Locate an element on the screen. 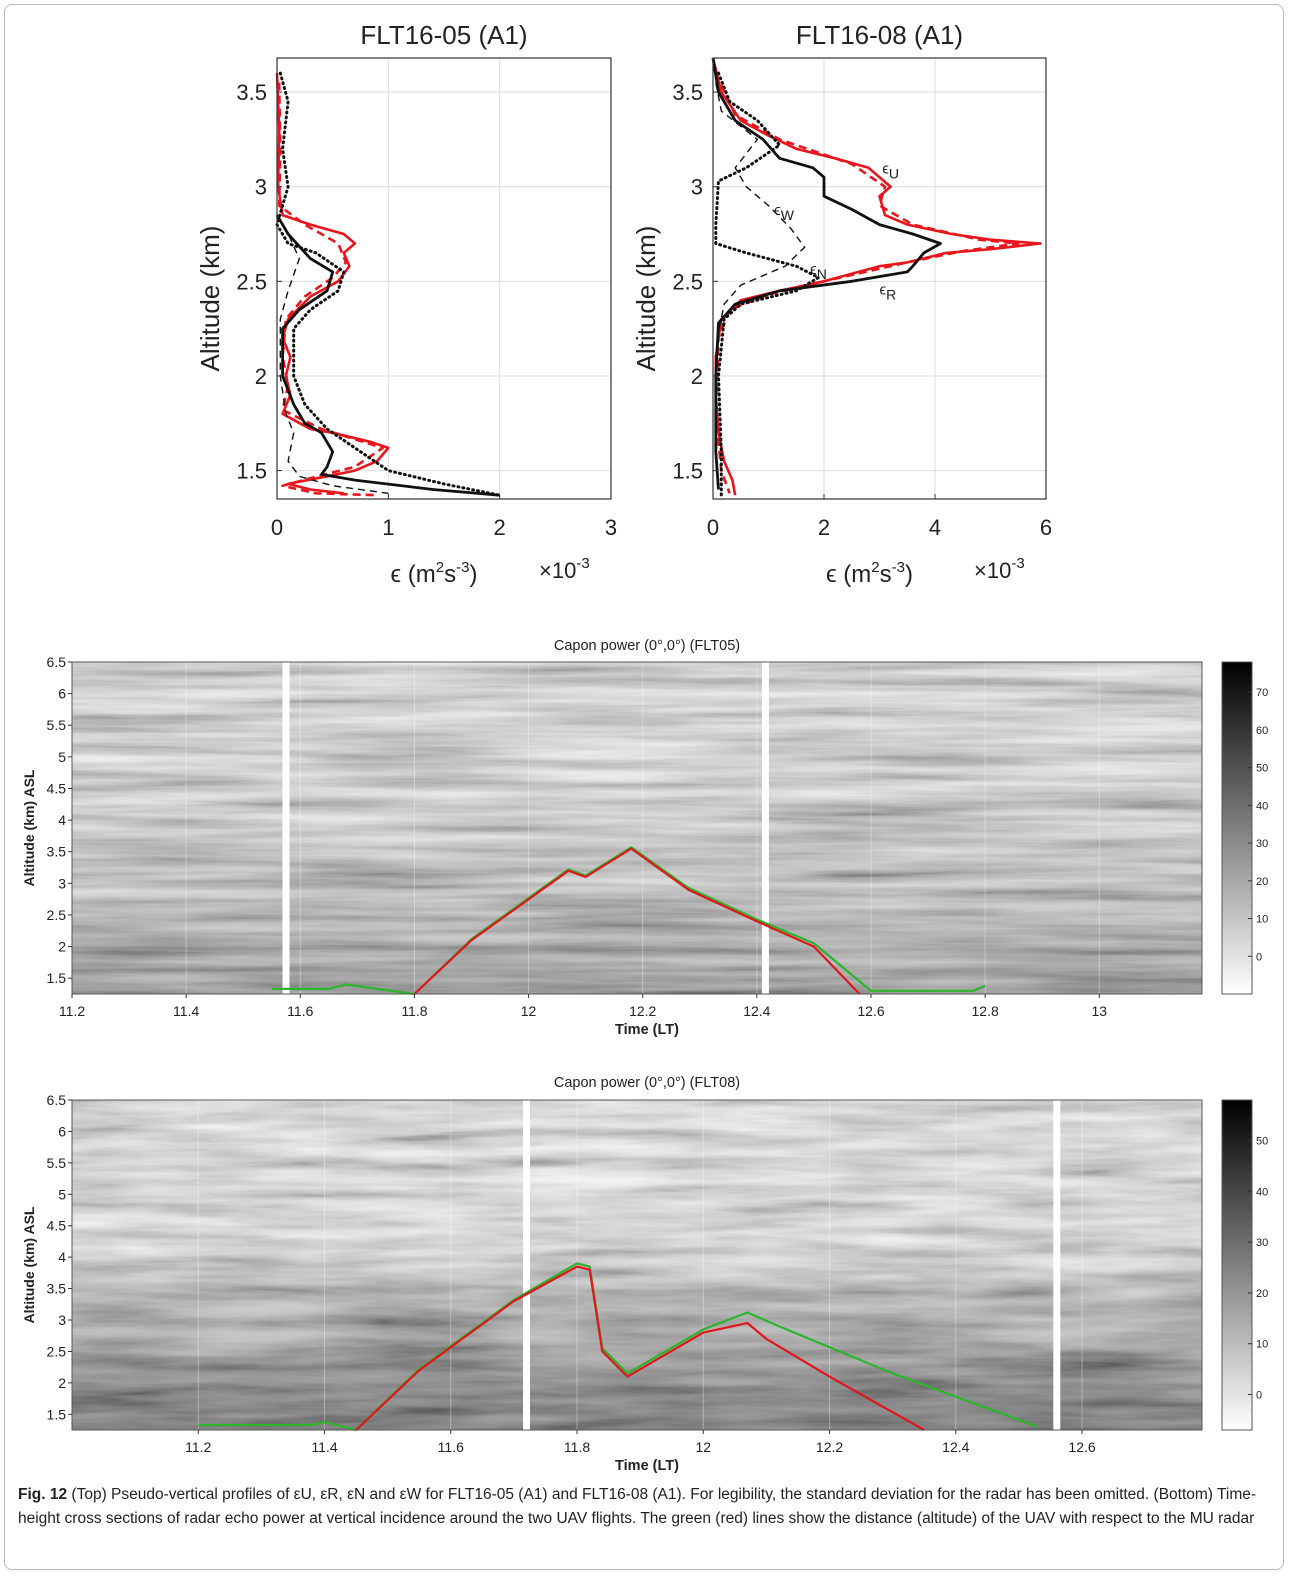 Image resolution: width=1290 pixels, height=1576 pixels. colorbar-tick-label: 70 is located at coordinates (1262, 693).